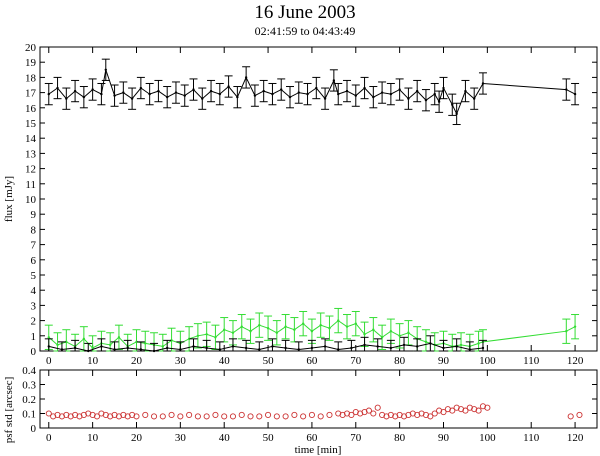 The height and width of the screenshot is (456, 600). Describe the element at coordinates (31, 78) in the screenshot. I see `y-tick-label: 18` at that location.